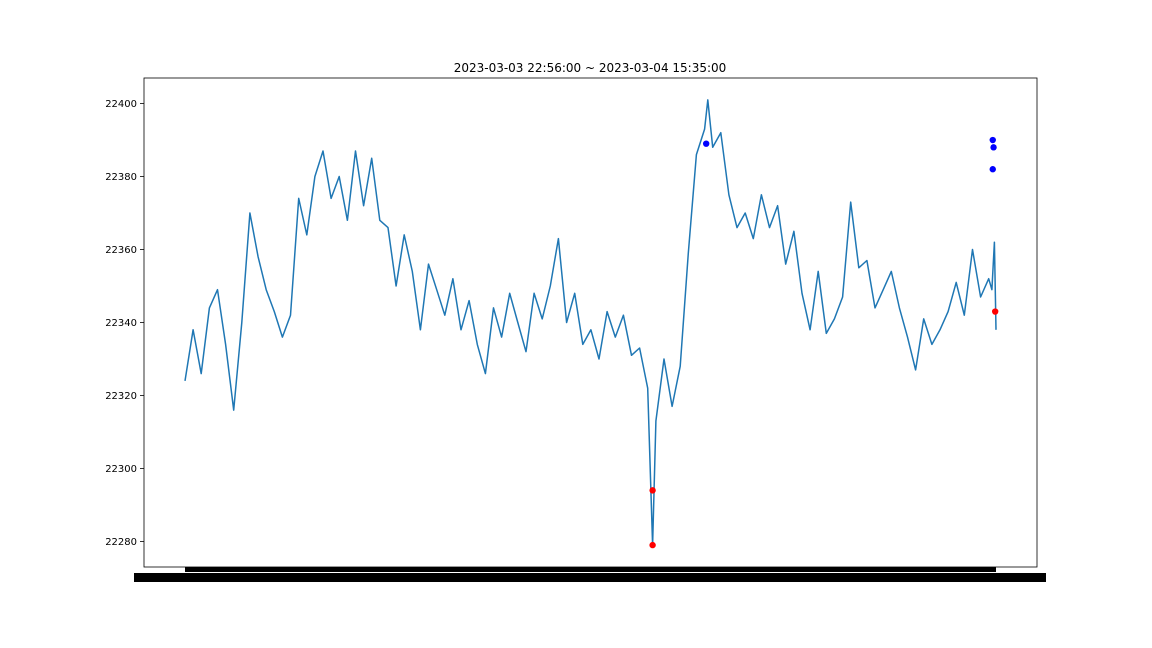 This screenshot has height=648, width=1152. What do you see at coordinates (590, 577) in the screenshot?
I see `x-tick-labels-overlap` at bounding box center [590, 577].